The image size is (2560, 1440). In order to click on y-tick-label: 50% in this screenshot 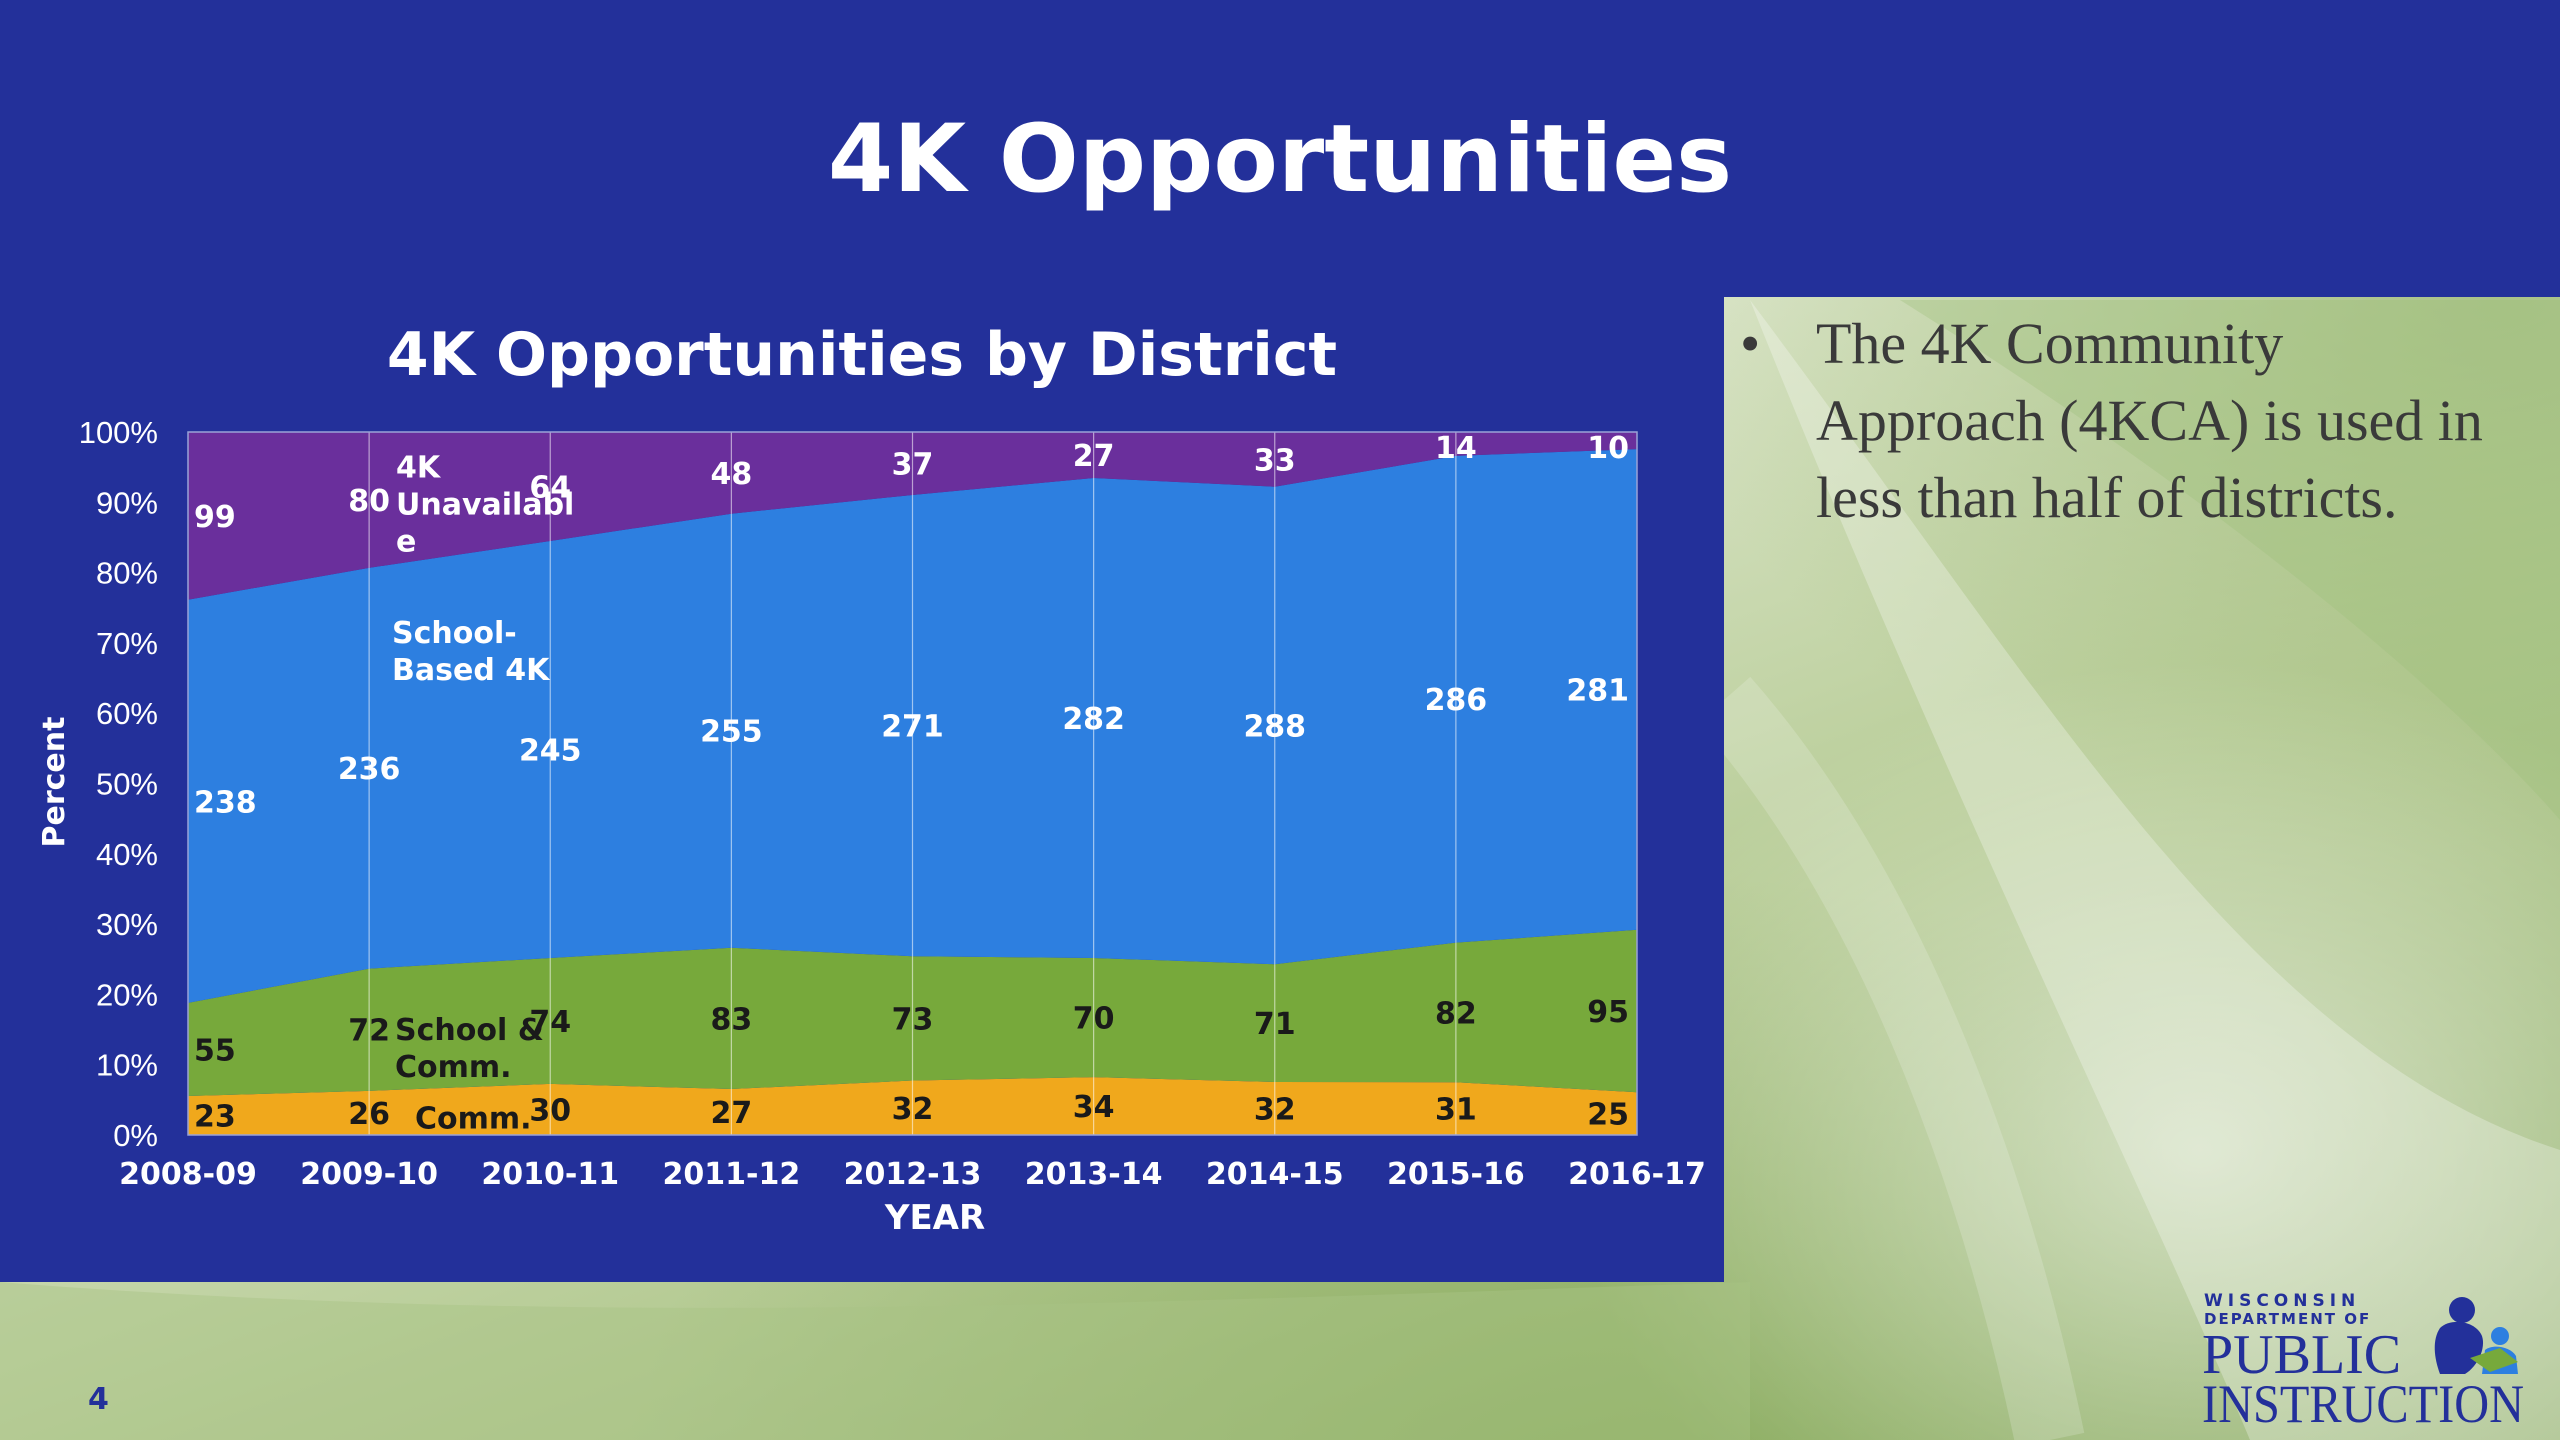, I will do `click(127, 784)`.